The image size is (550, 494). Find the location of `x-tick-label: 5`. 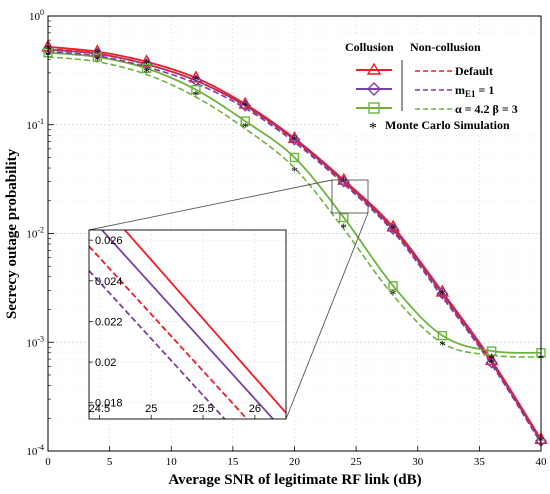

x-tick-label: 5 is located at coordinates (110, 462).